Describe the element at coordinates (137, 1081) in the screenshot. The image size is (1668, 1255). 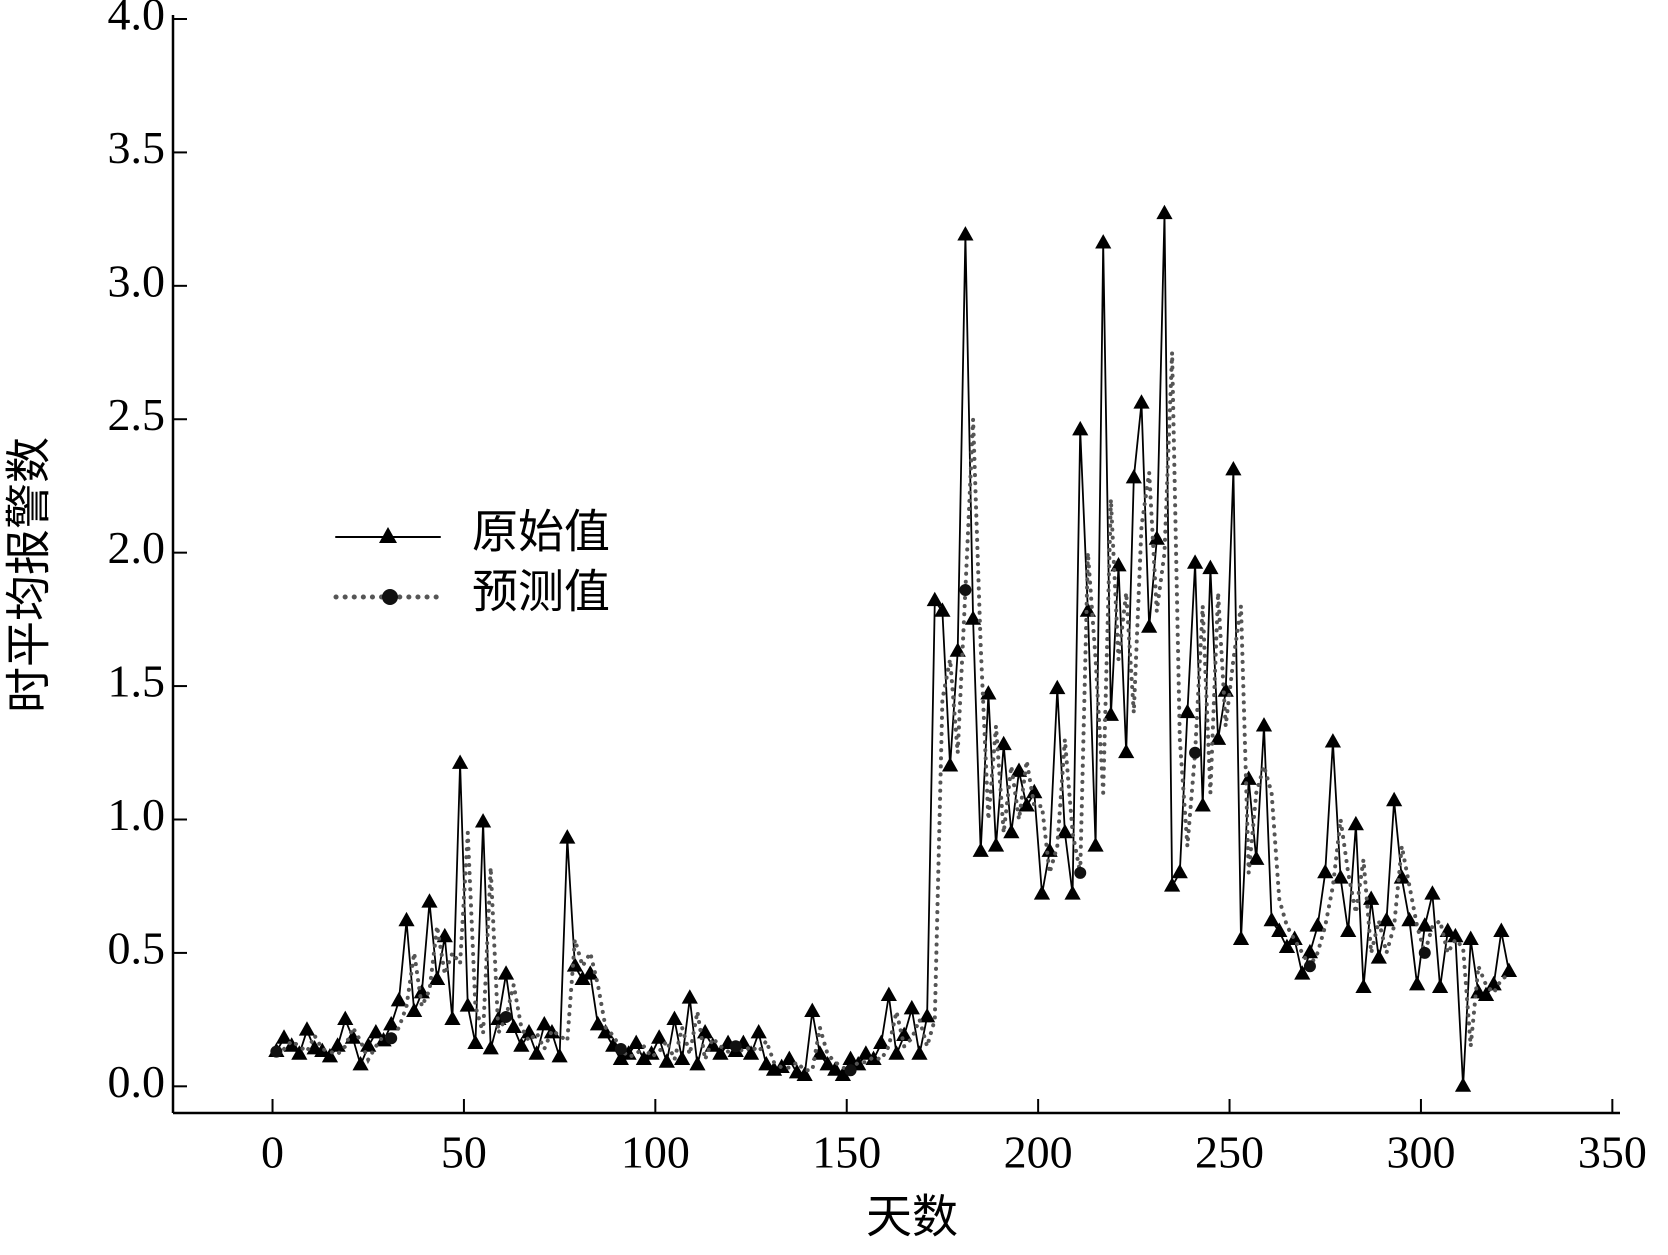
I see `y-tick-label: 0.0` at that location.